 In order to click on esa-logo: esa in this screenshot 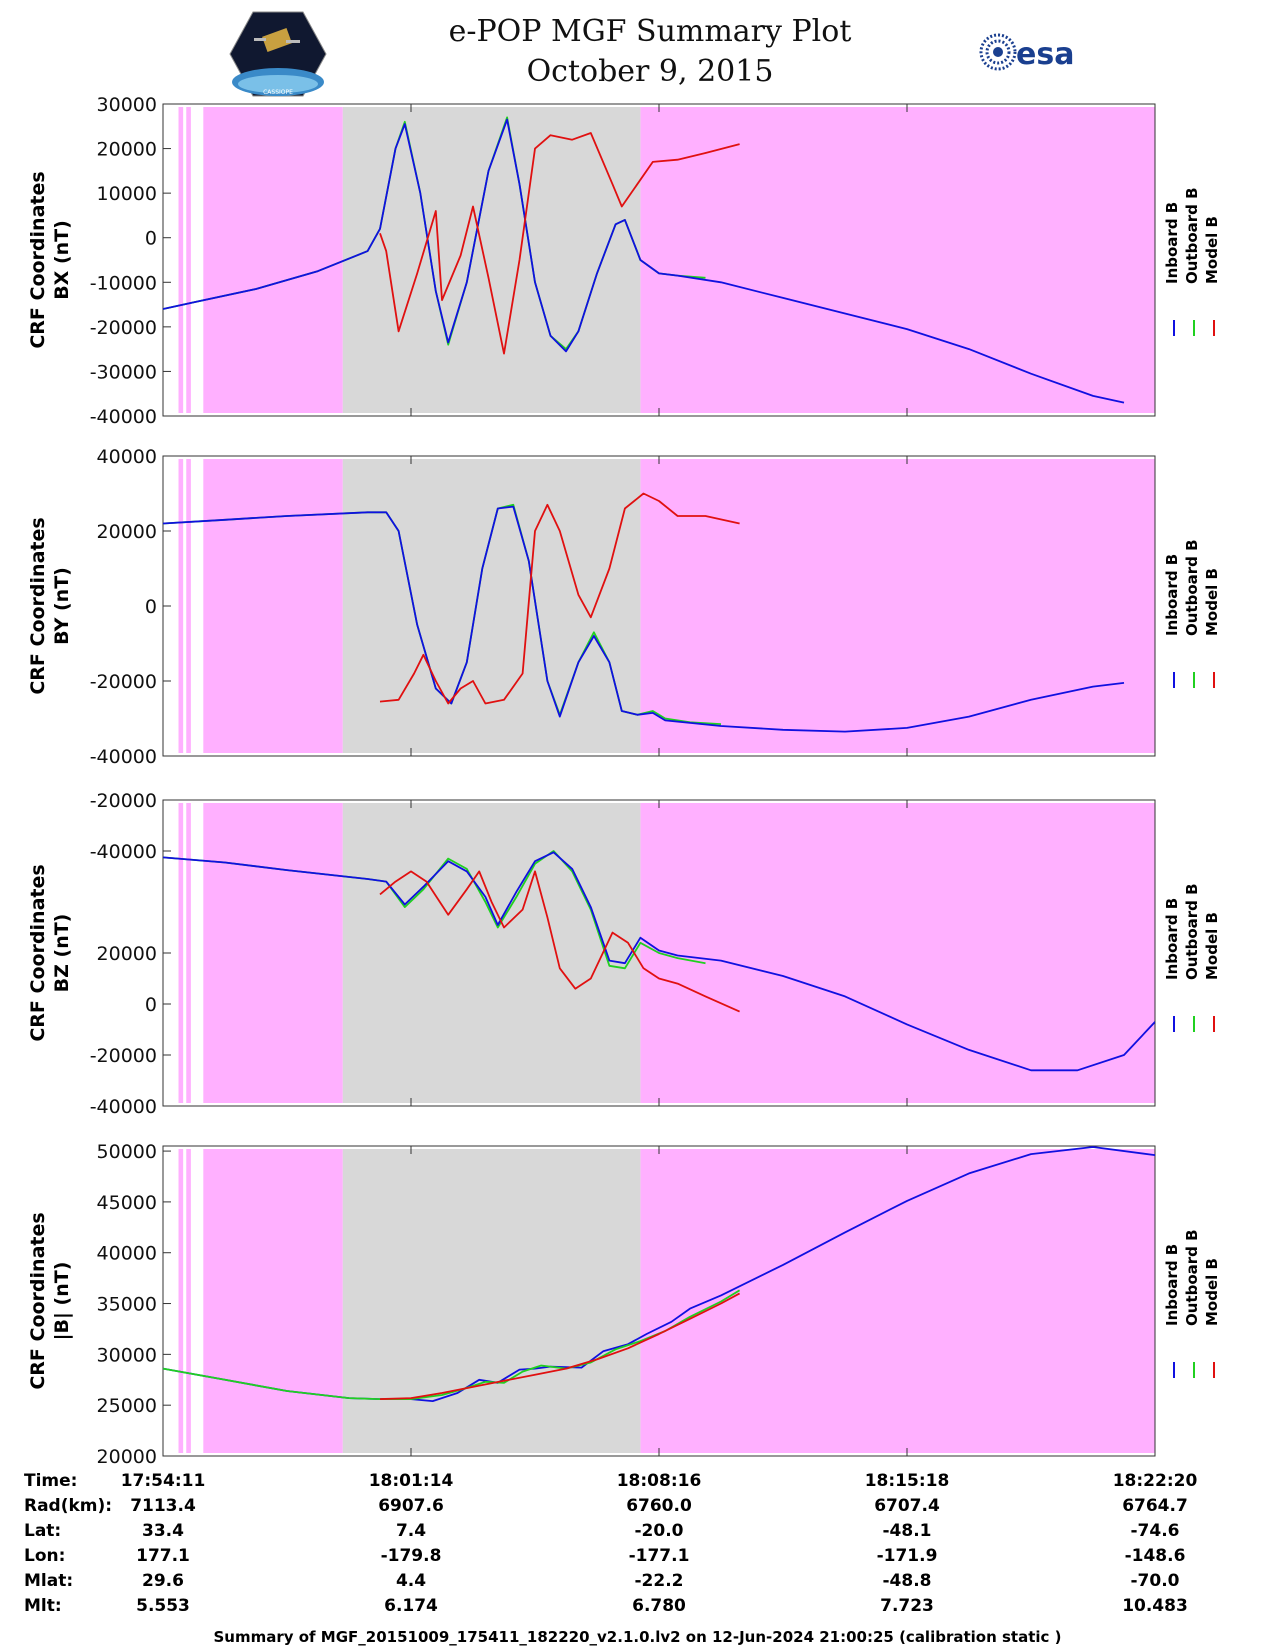, I will do `click(1036, 52)`.